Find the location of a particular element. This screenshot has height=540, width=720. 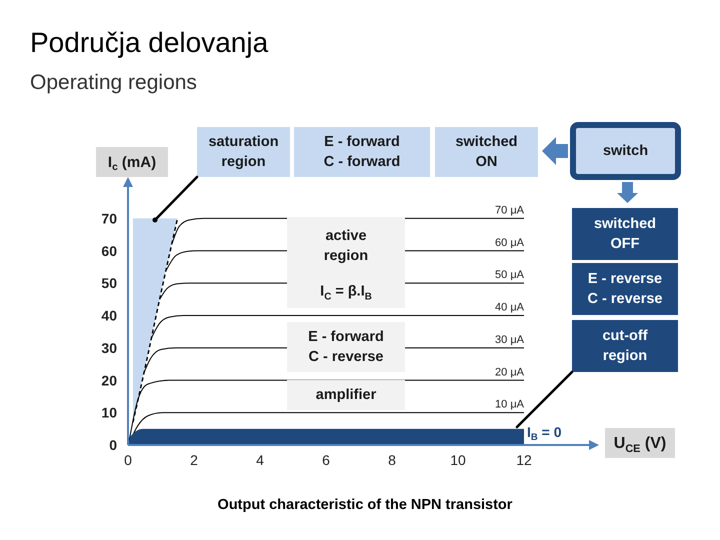

chart-subtitle: Operating regions is located at coordinates (113, 82).